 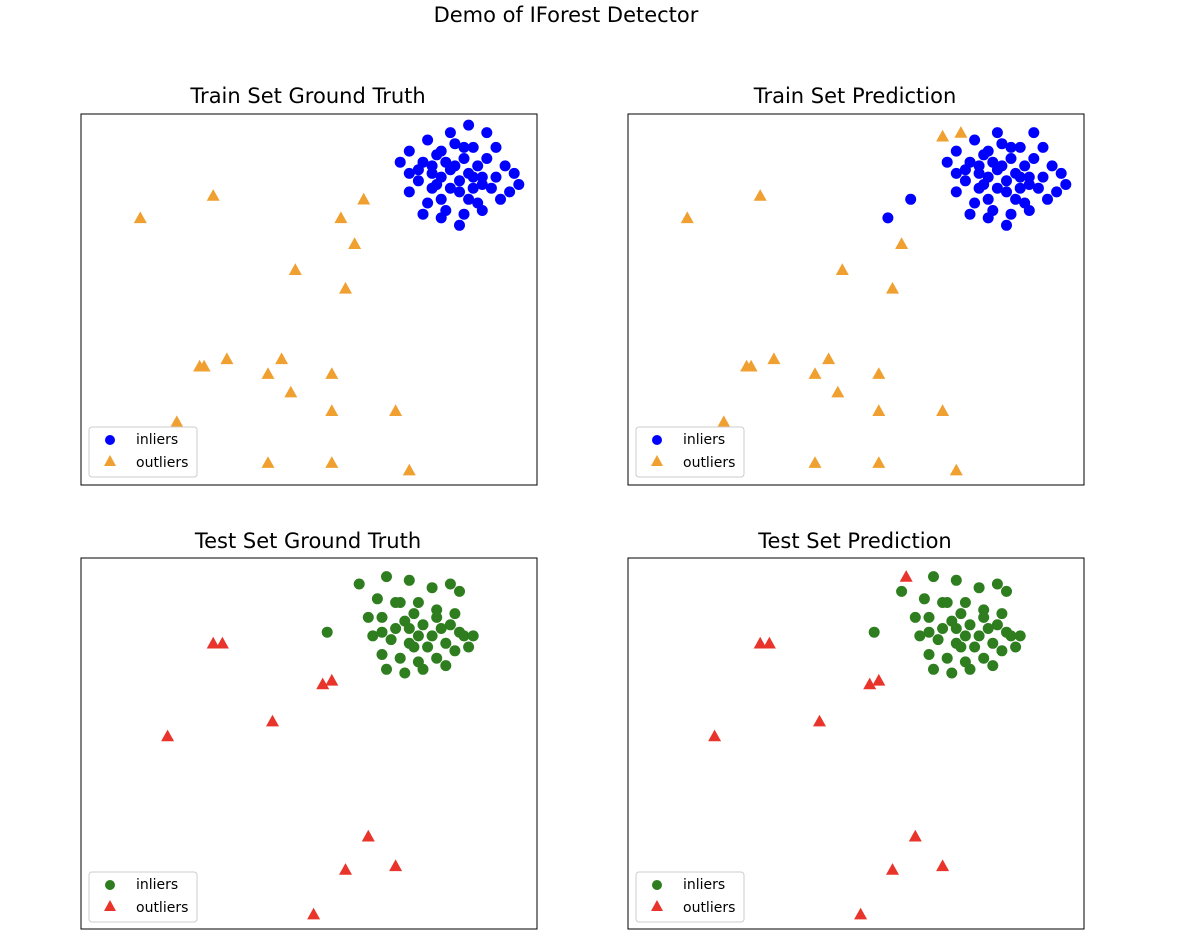 What do you see at coordinates (307, 541) in the screenshot?
I see `subplot-title: Test Set Ground Truth` at bounding box center [307, 541].